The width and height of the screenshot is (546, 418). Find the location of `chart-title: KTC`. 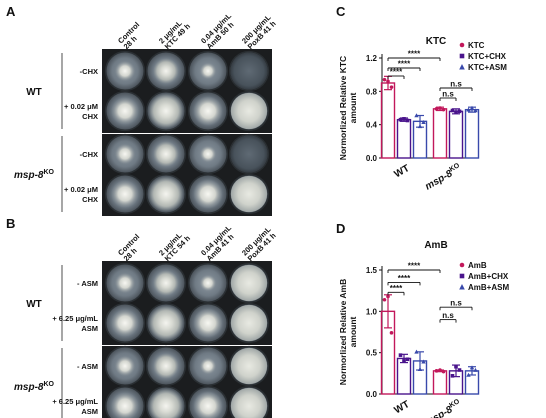

chart-title: KTC is located at coordinates (436, 41).